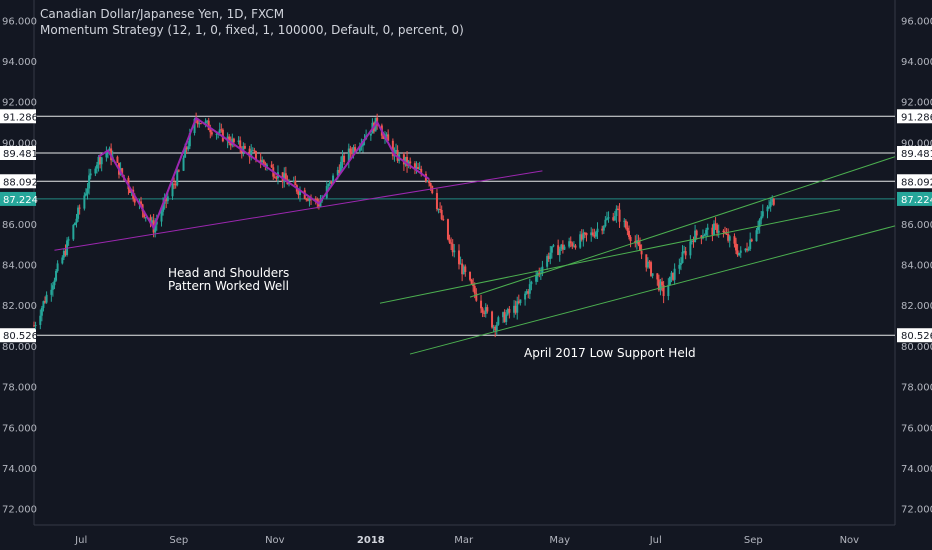  I want to click on y-tick-left-5: 82.000, so click(19, 306).